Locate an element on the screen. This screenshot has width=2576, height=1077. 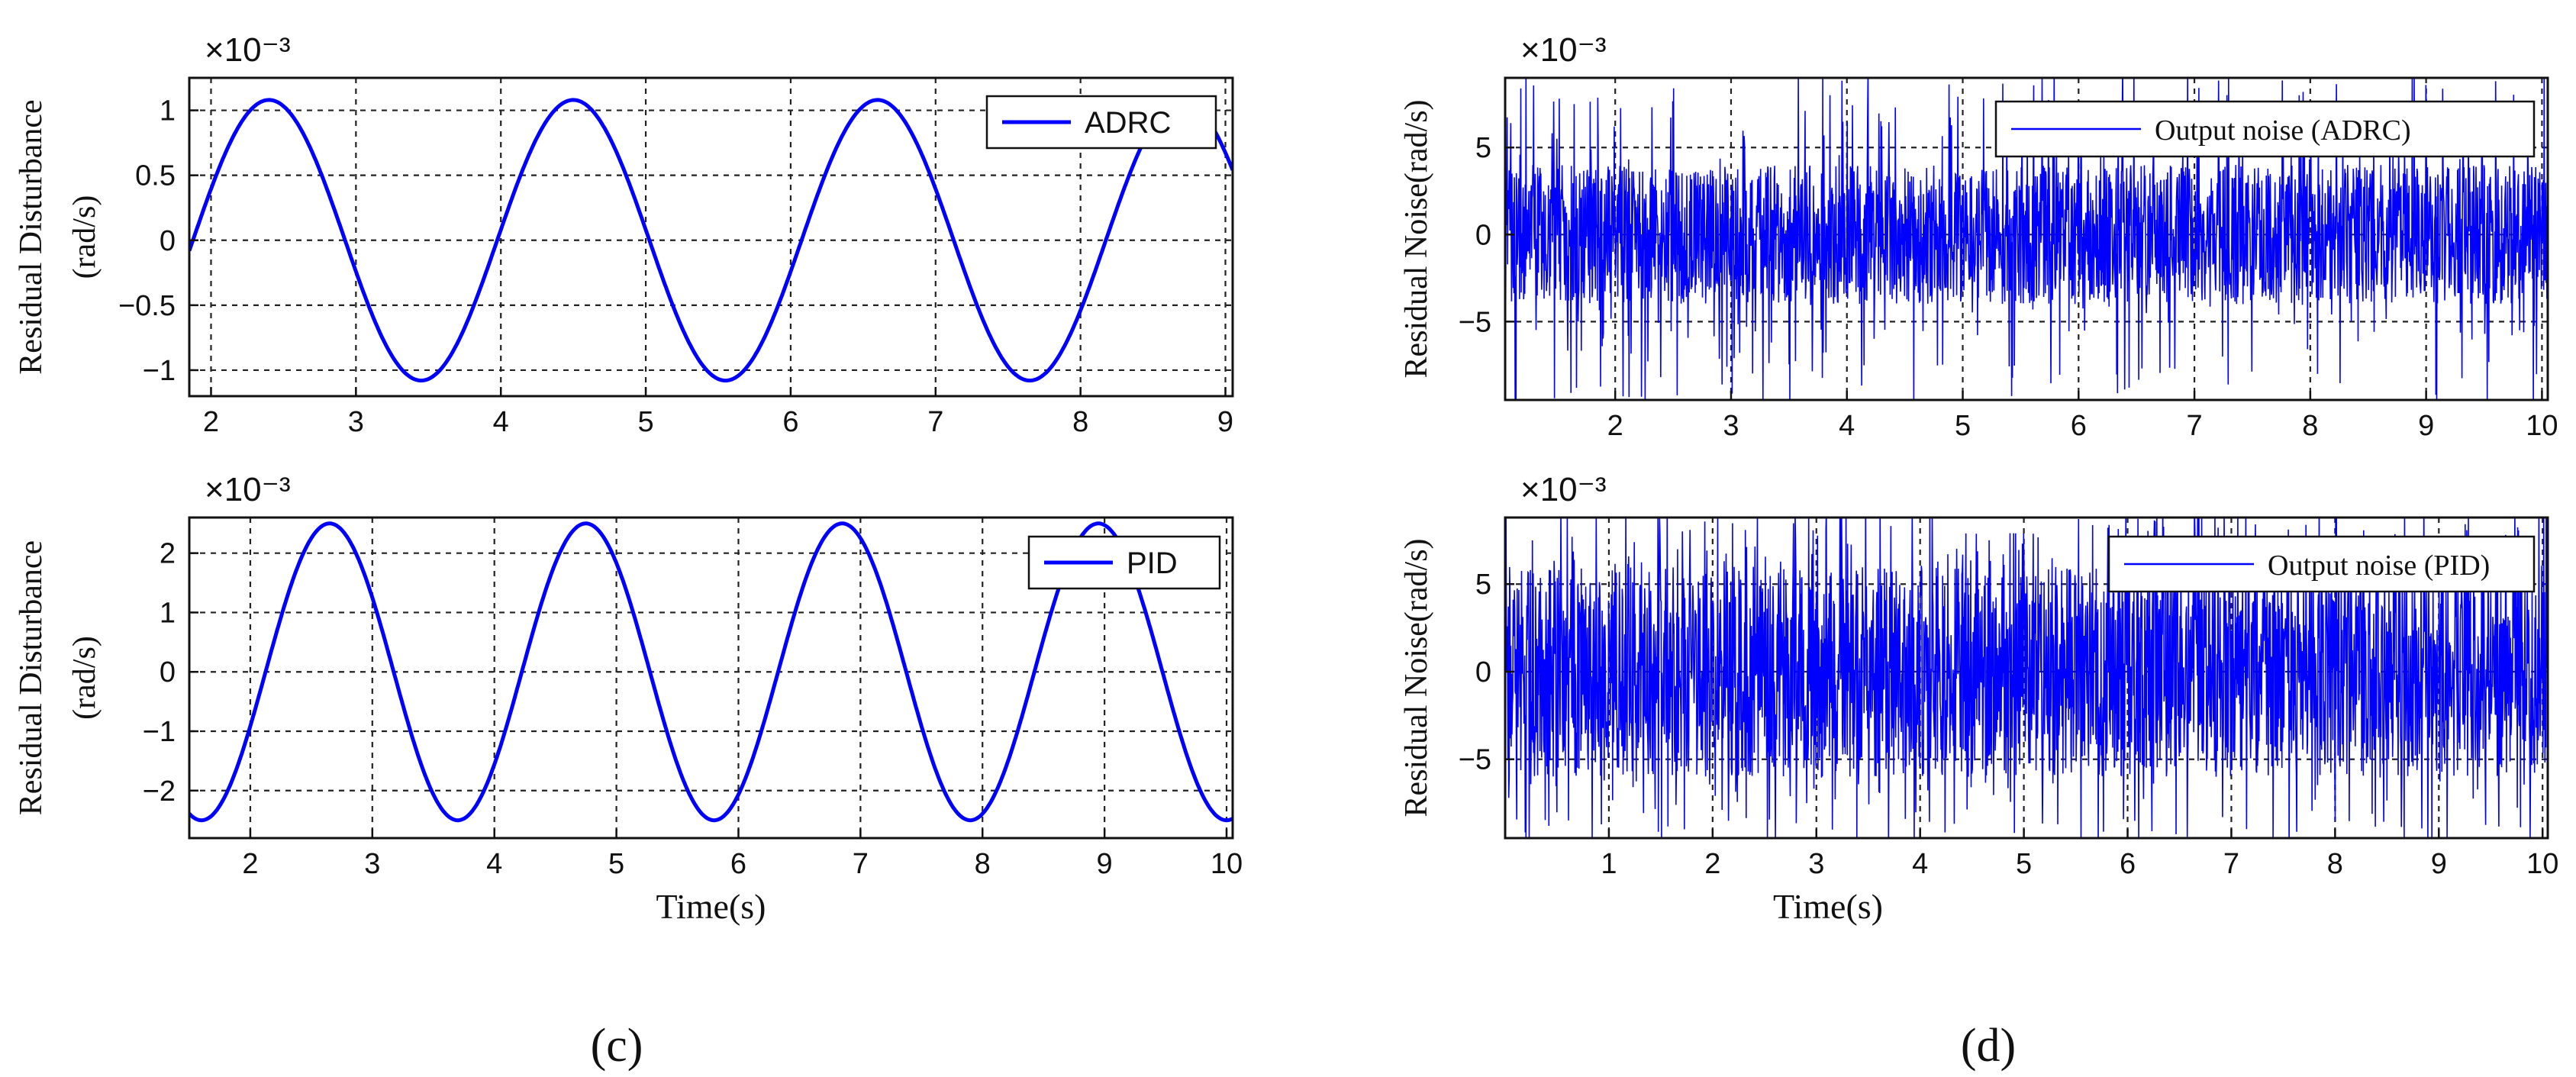
legend-label: ADRC is located at coordinates (1128, 123).